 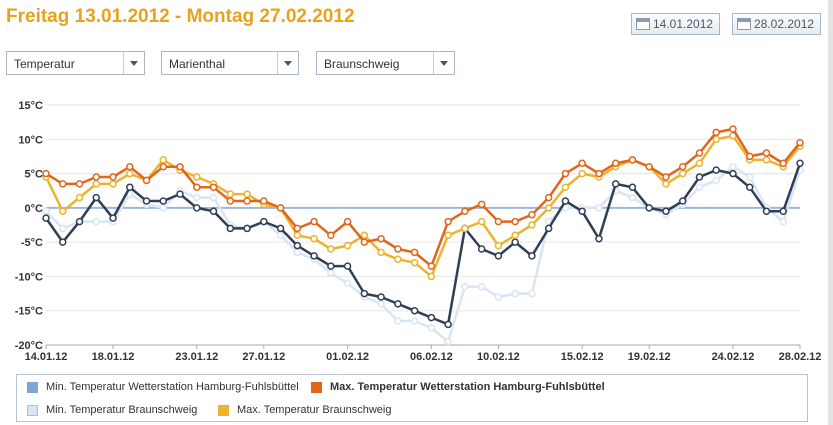 What do you see at coordinates (744, 24) in the screenshot?
I see `calendar-icon` at bounding box center [744, 24].